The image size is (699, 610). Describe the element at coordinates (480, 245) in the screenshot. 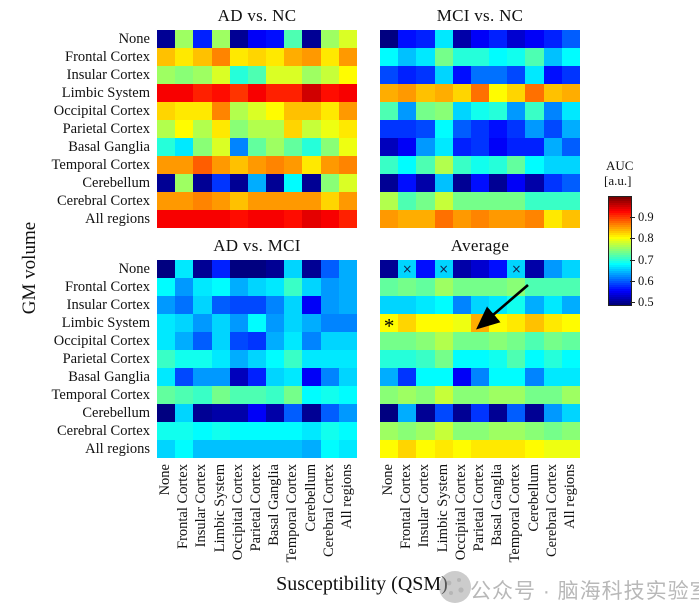

I see `panel-title-average: Average` at that location.